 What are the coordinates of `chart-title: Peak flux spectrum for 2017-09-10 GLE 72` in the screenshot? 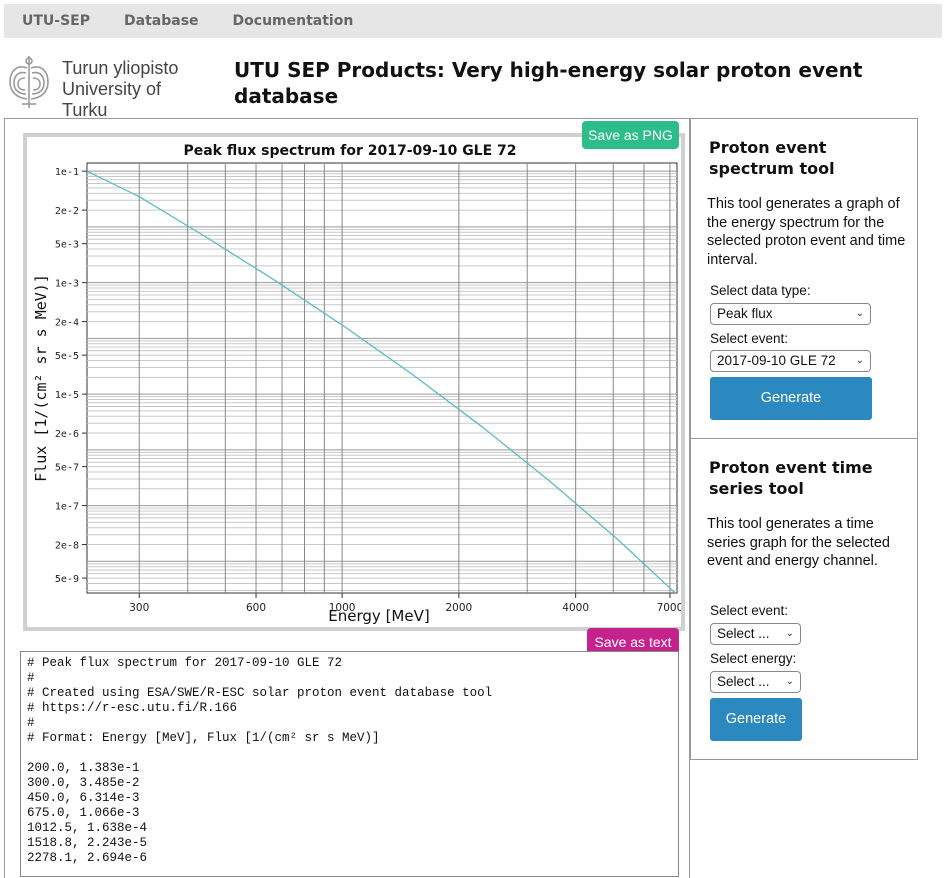 It's located at (349, 151).